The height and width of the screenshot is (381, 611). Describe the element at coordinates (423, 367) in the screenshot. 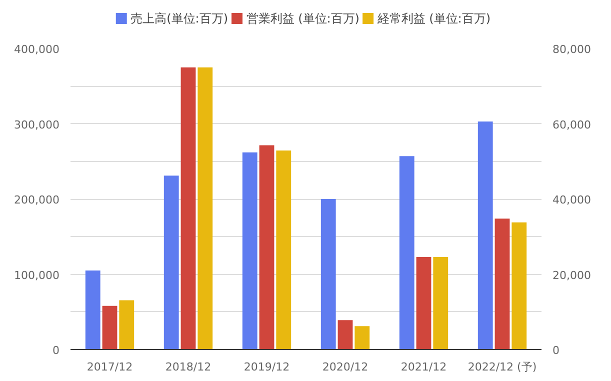

I see `x-tick-label: 2021/12` at that location.